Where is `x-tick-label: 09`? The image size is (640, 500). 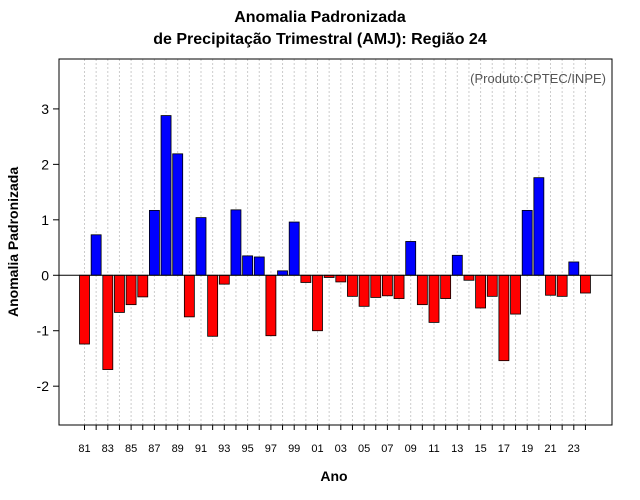 x-tick-label: 09 is located at coordinates (411, 449).